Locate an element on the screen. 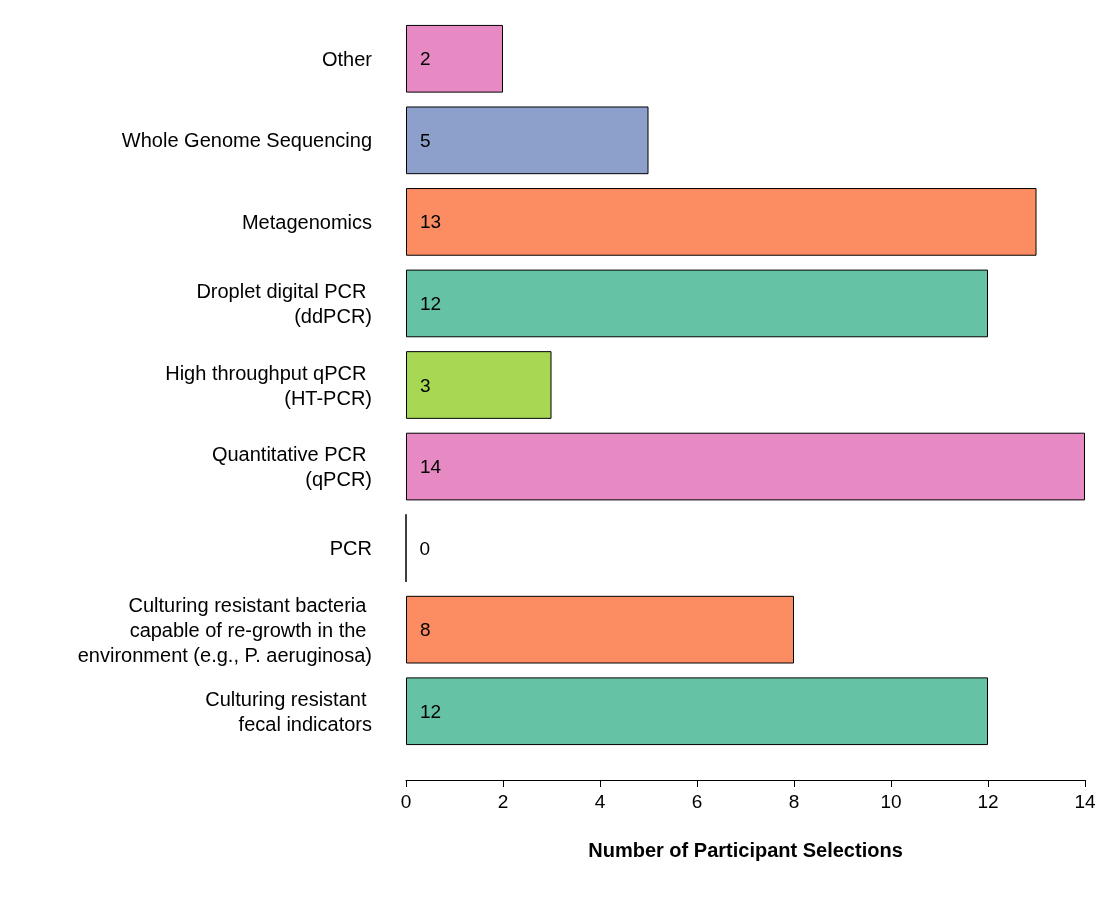 This screenshot has height=897, width=1107. y-tick-label: Droplet digital PCR (ddPCR) is located at coordinates (284, 303).